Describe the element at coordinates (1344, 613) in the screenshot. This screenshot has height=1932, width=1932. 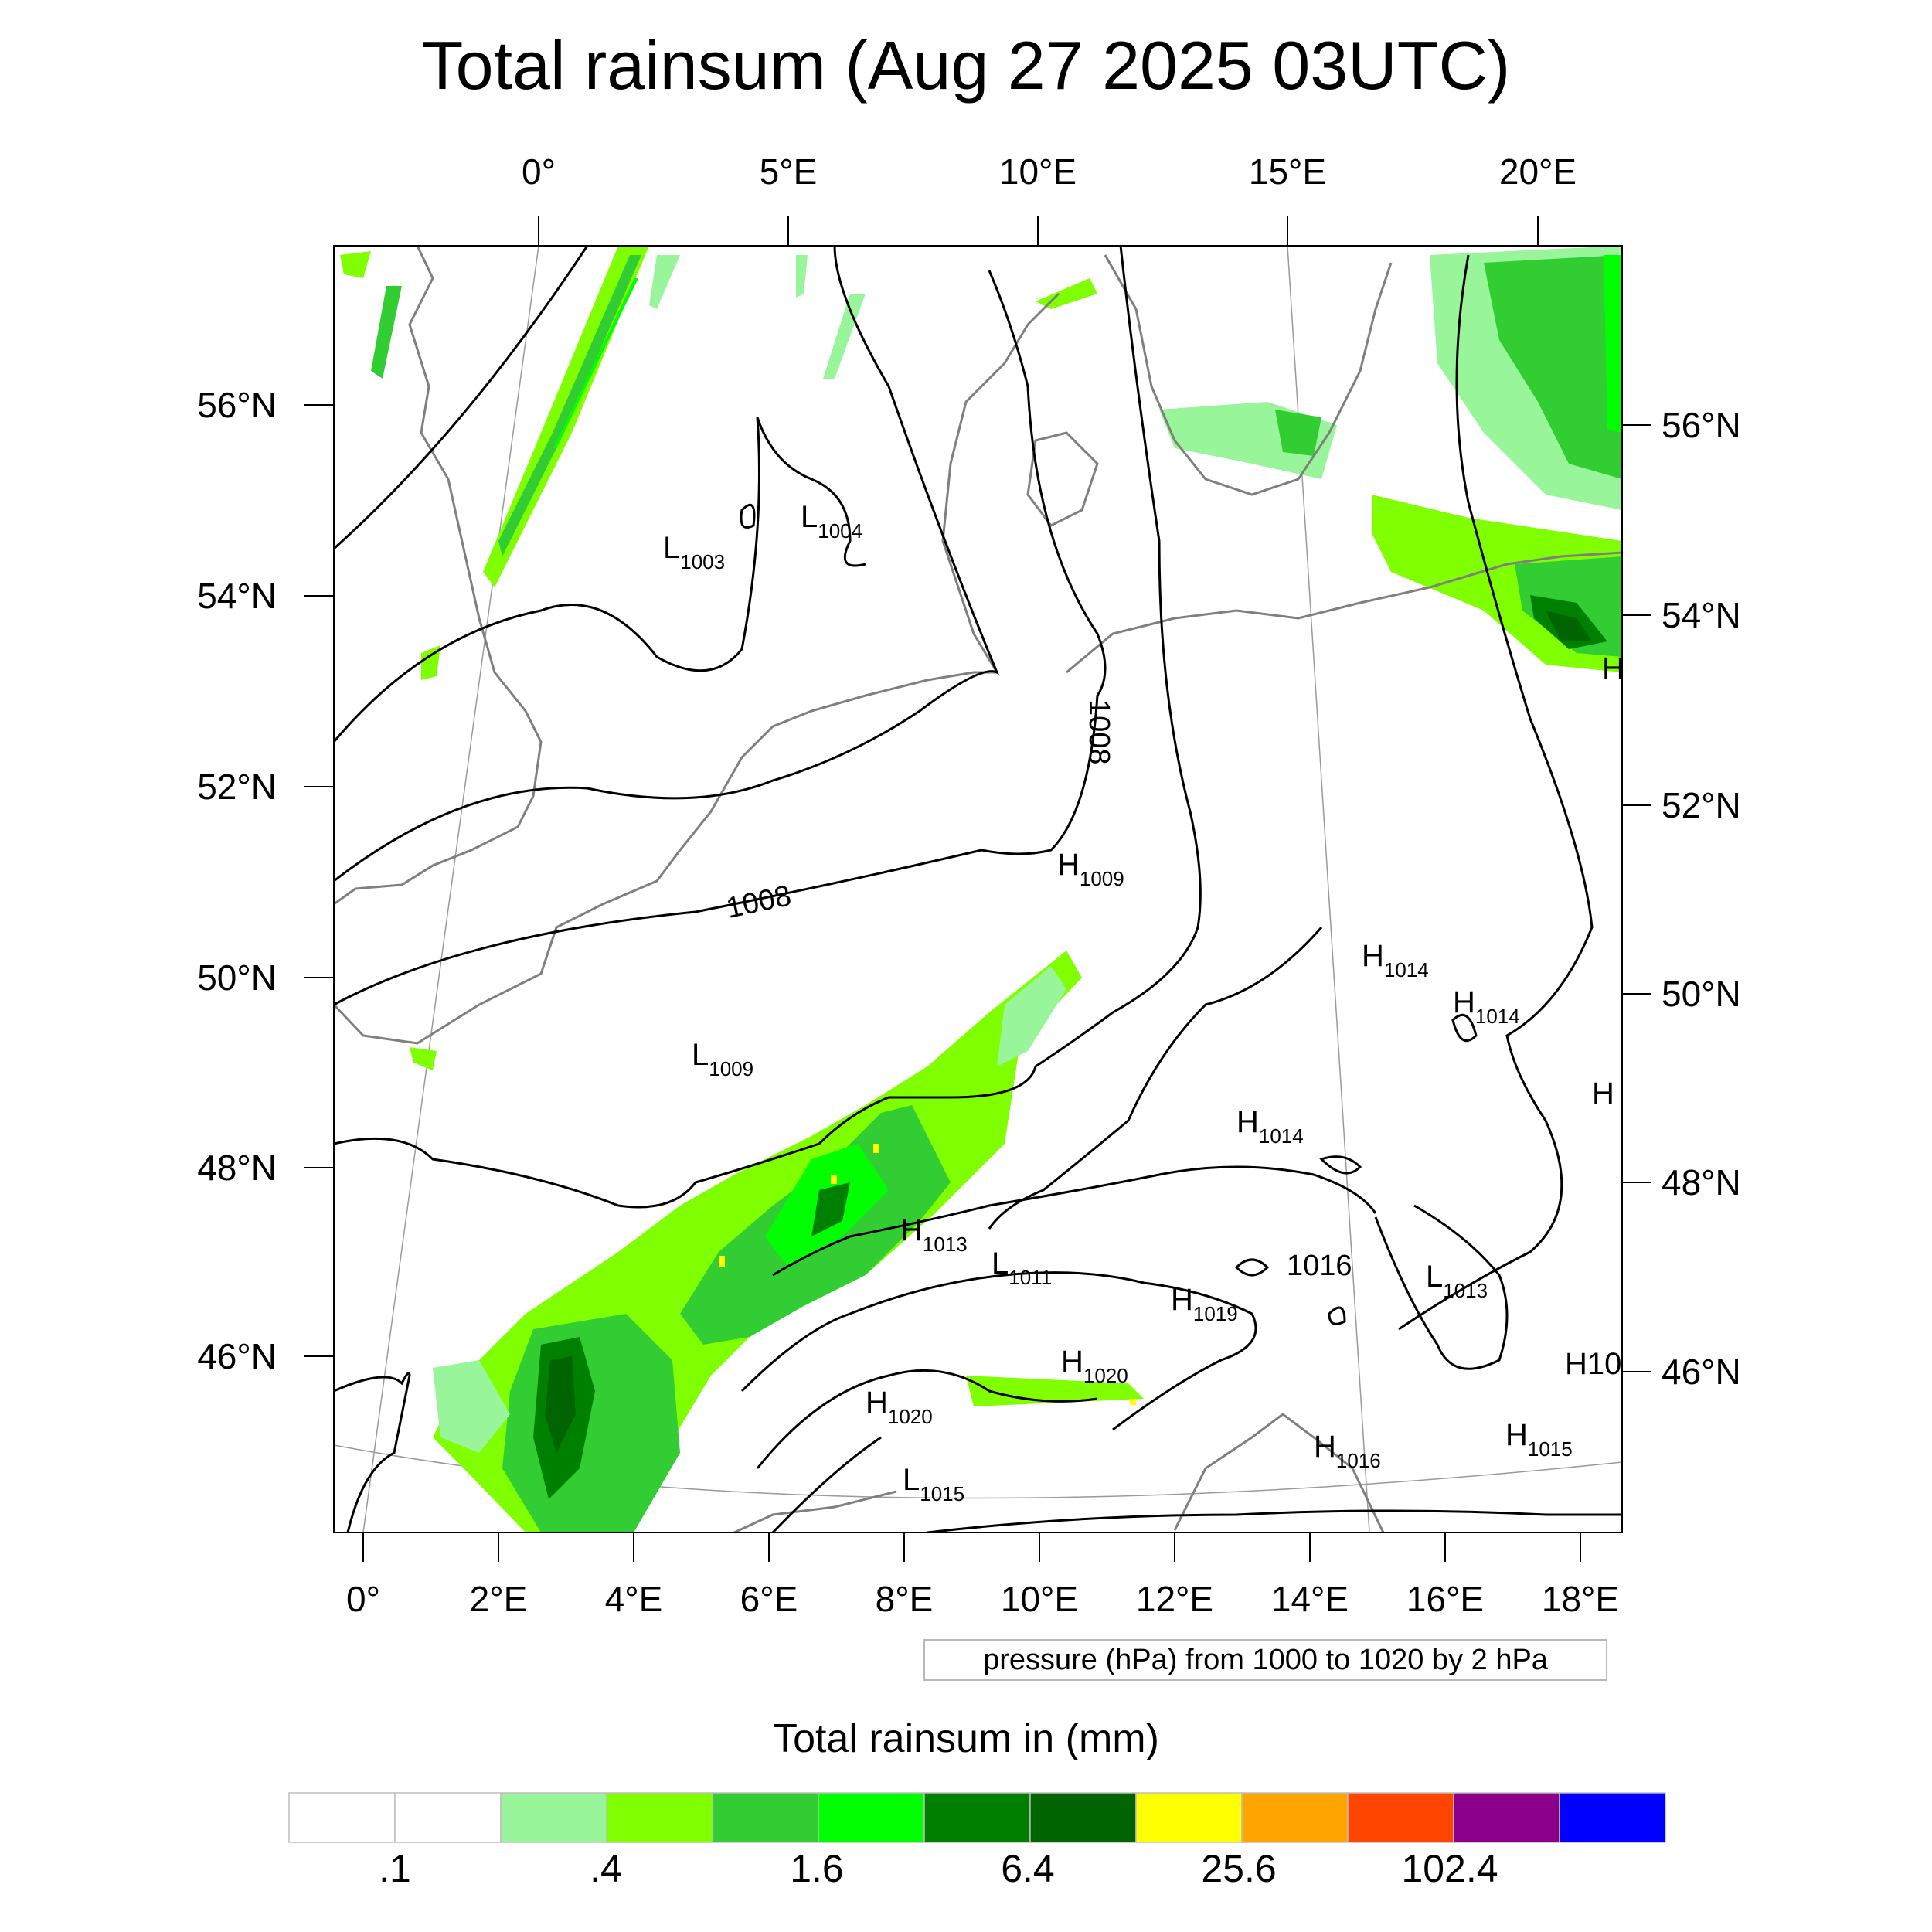
I see `coastline-baltic-south` at that location.